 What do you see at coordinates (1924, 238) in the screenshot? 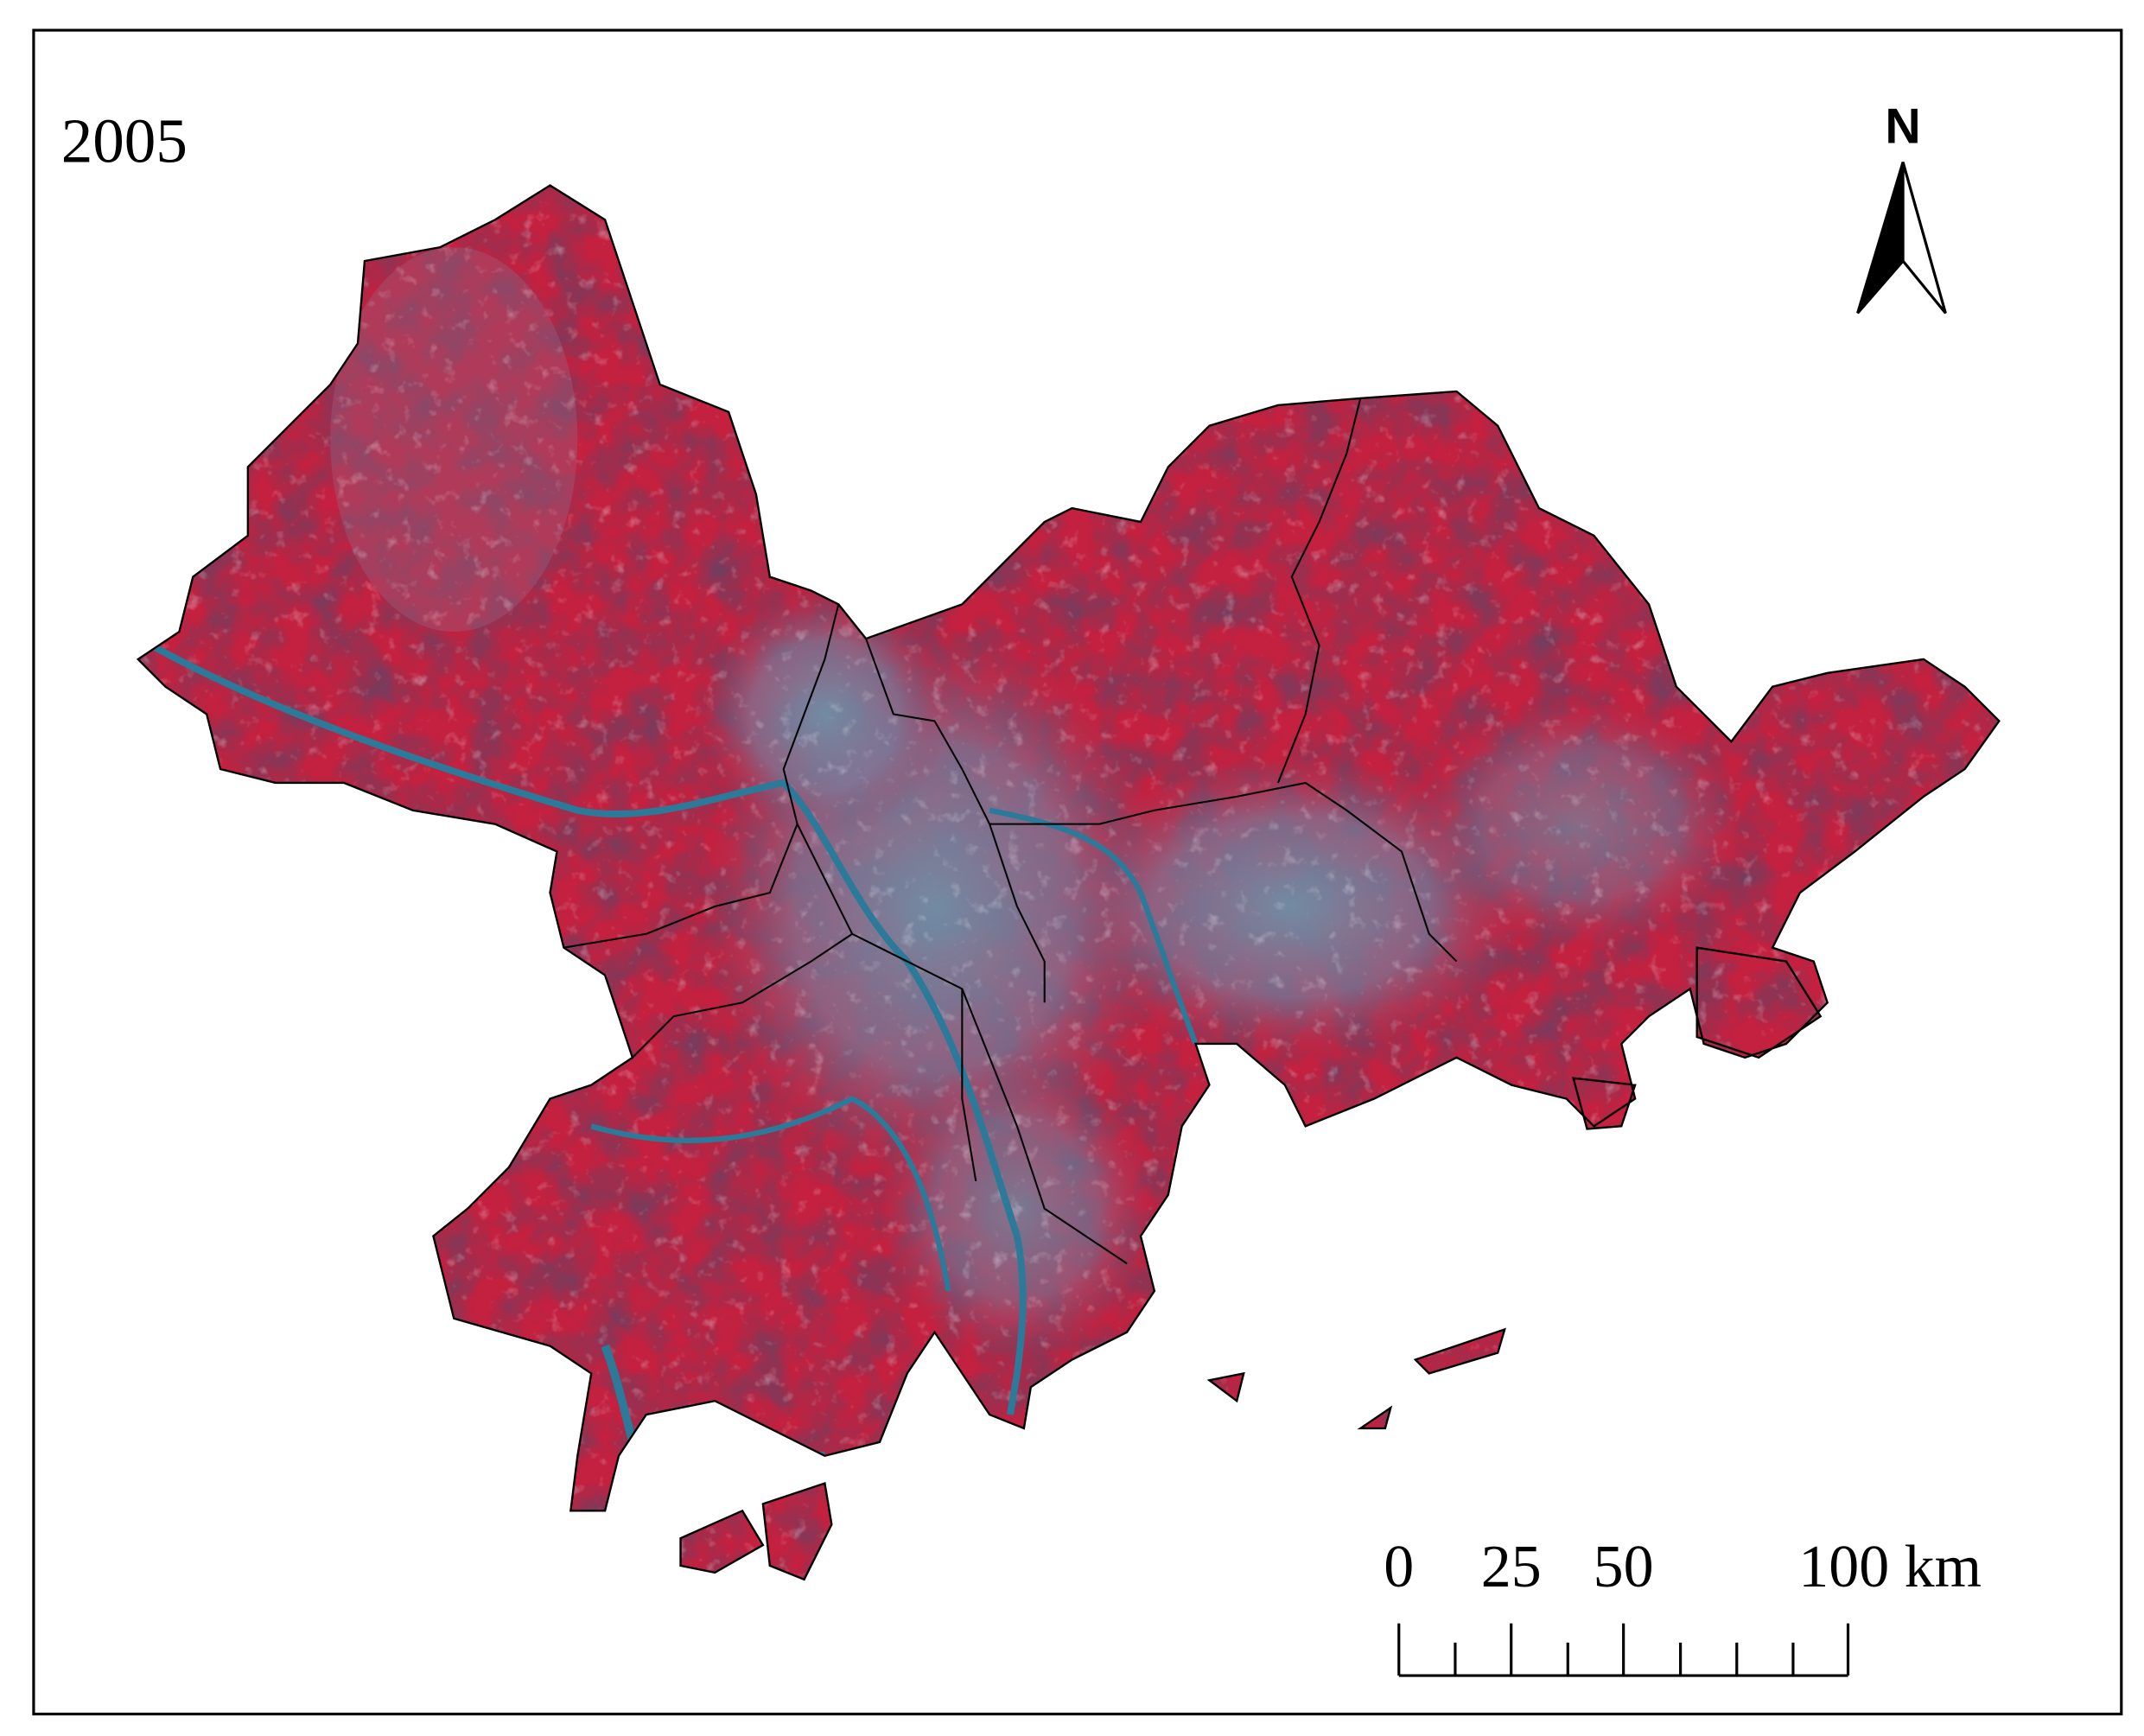
I see `arrow-right` at bounding box center [1924, 238].